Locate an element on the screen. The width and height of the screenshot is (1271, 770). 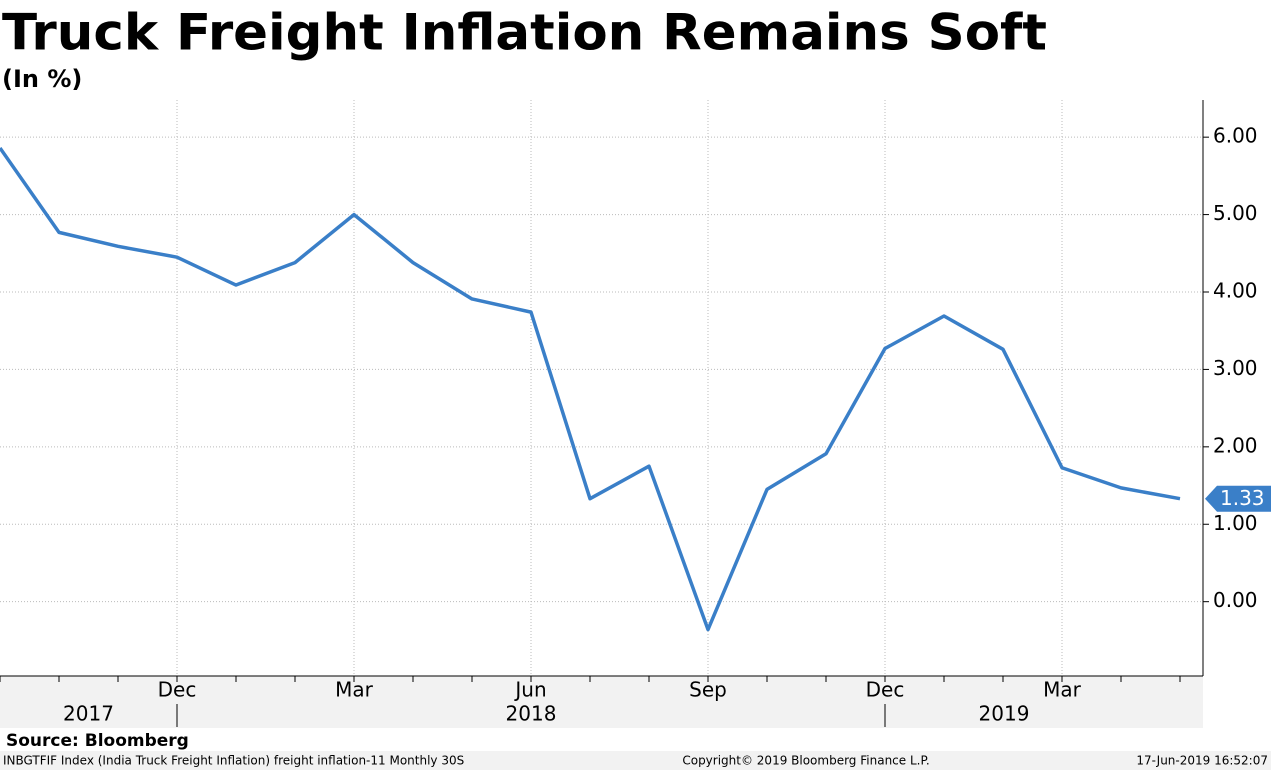
y-tick-label: 0.00 is located at coordinates (1235, 600).